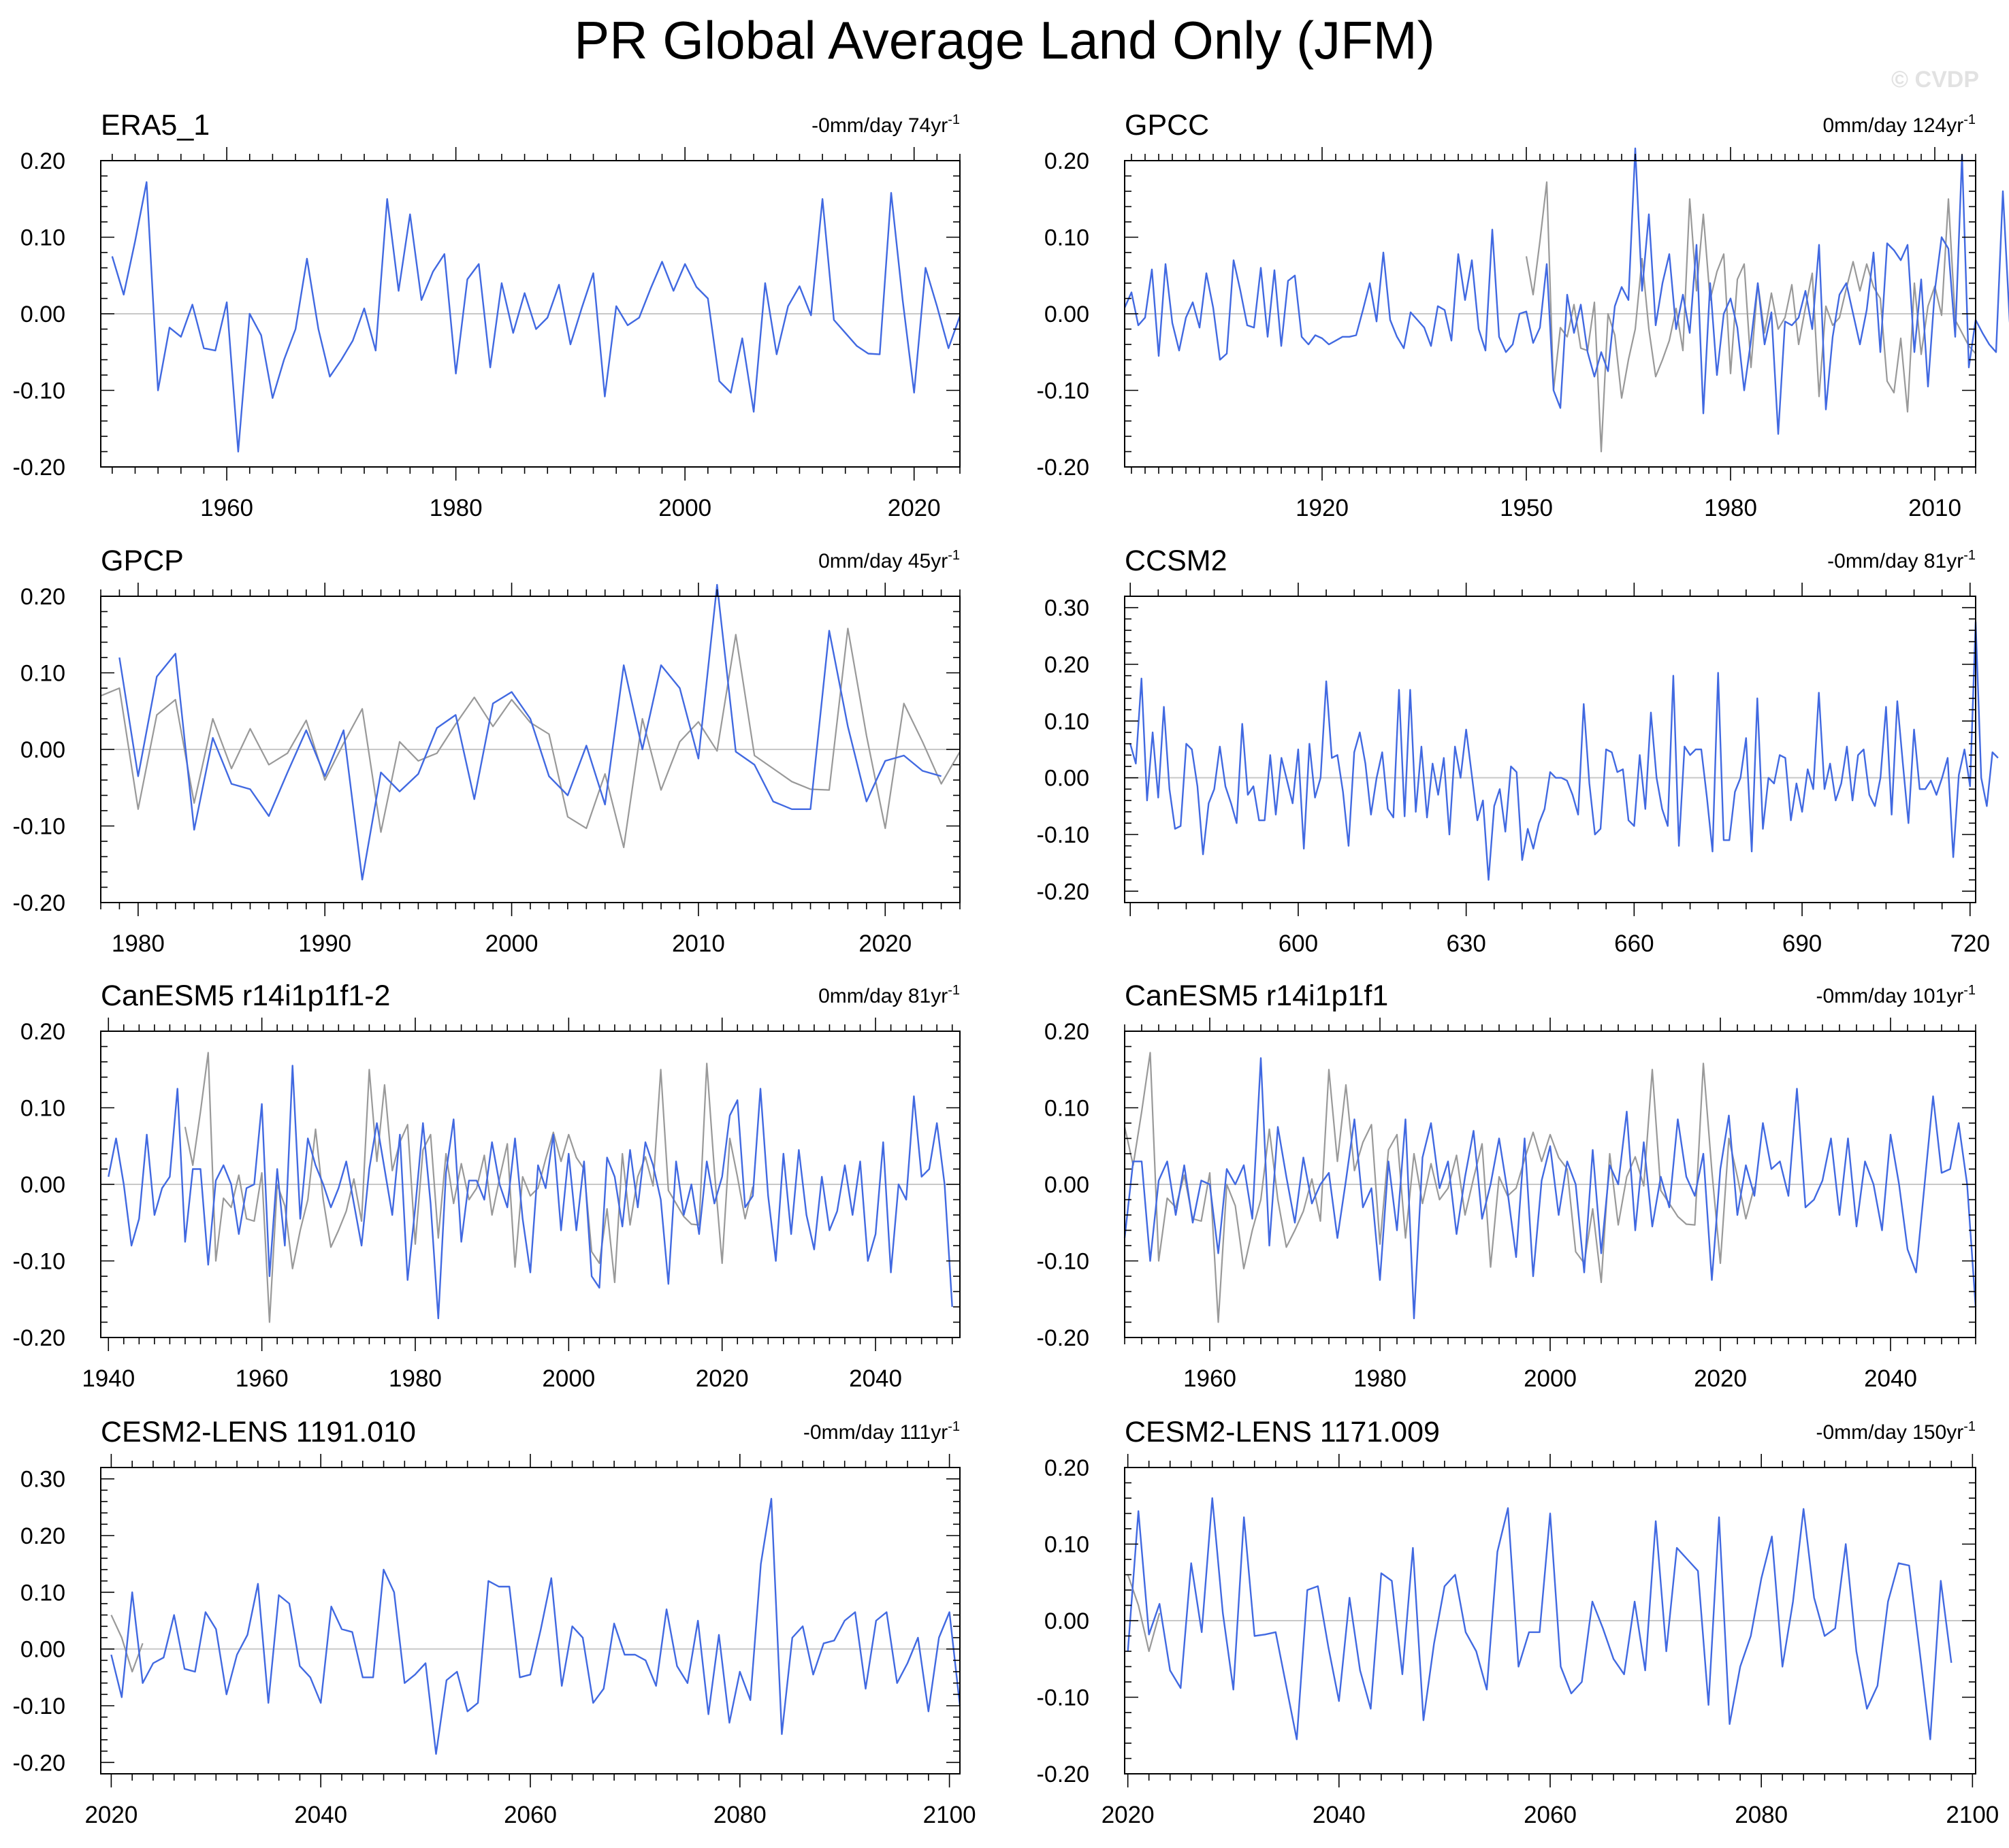 This screenshot has width=2009, height=1848. I want to click on panel-title: GPCP, so click(142, 561).